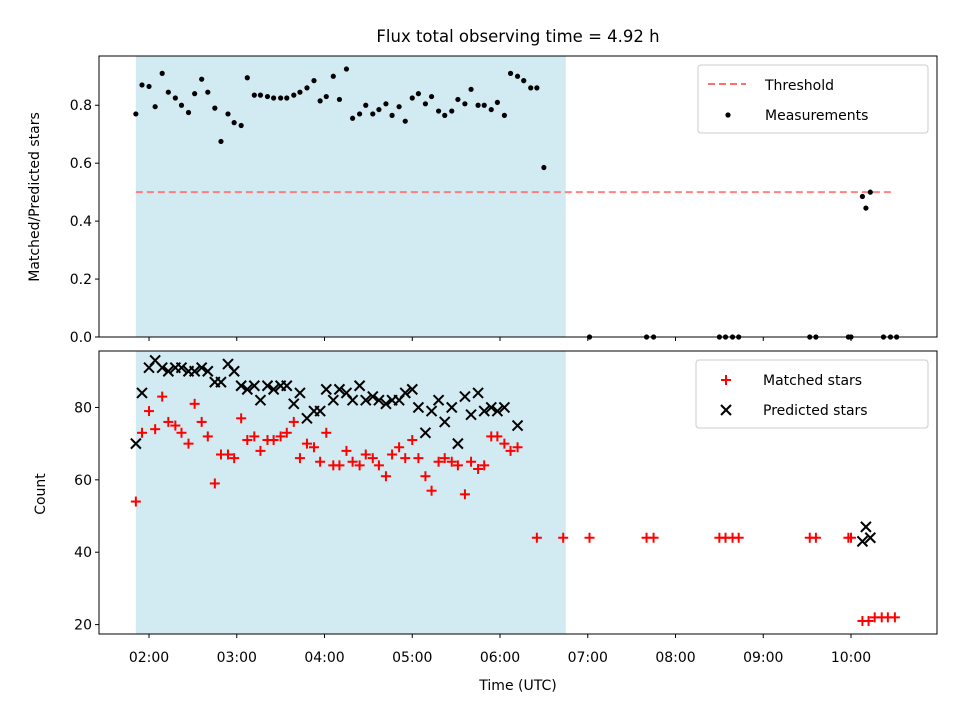  What do you see at coordinates (149, 658) in the screenshot?
I see `bottom-xtick-label: 02:00` at bounding box center [149, 658].